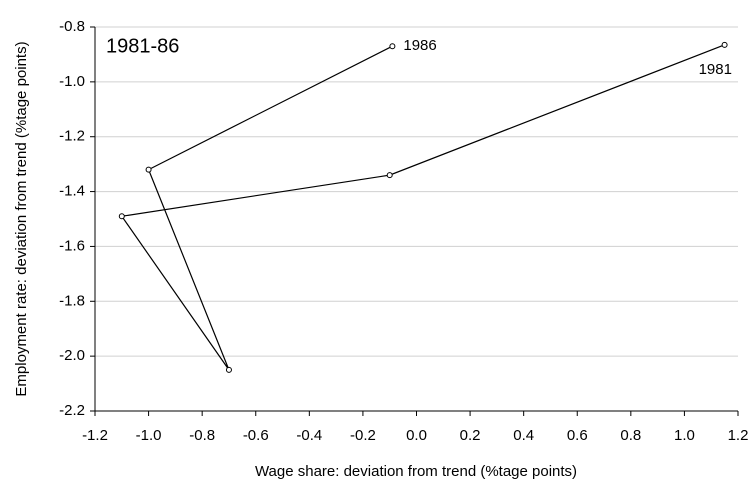 The image size is (753, 492). Describe the element at coordinates (715, 69) in the screenshot. I see `point-label: 1981` at that location.